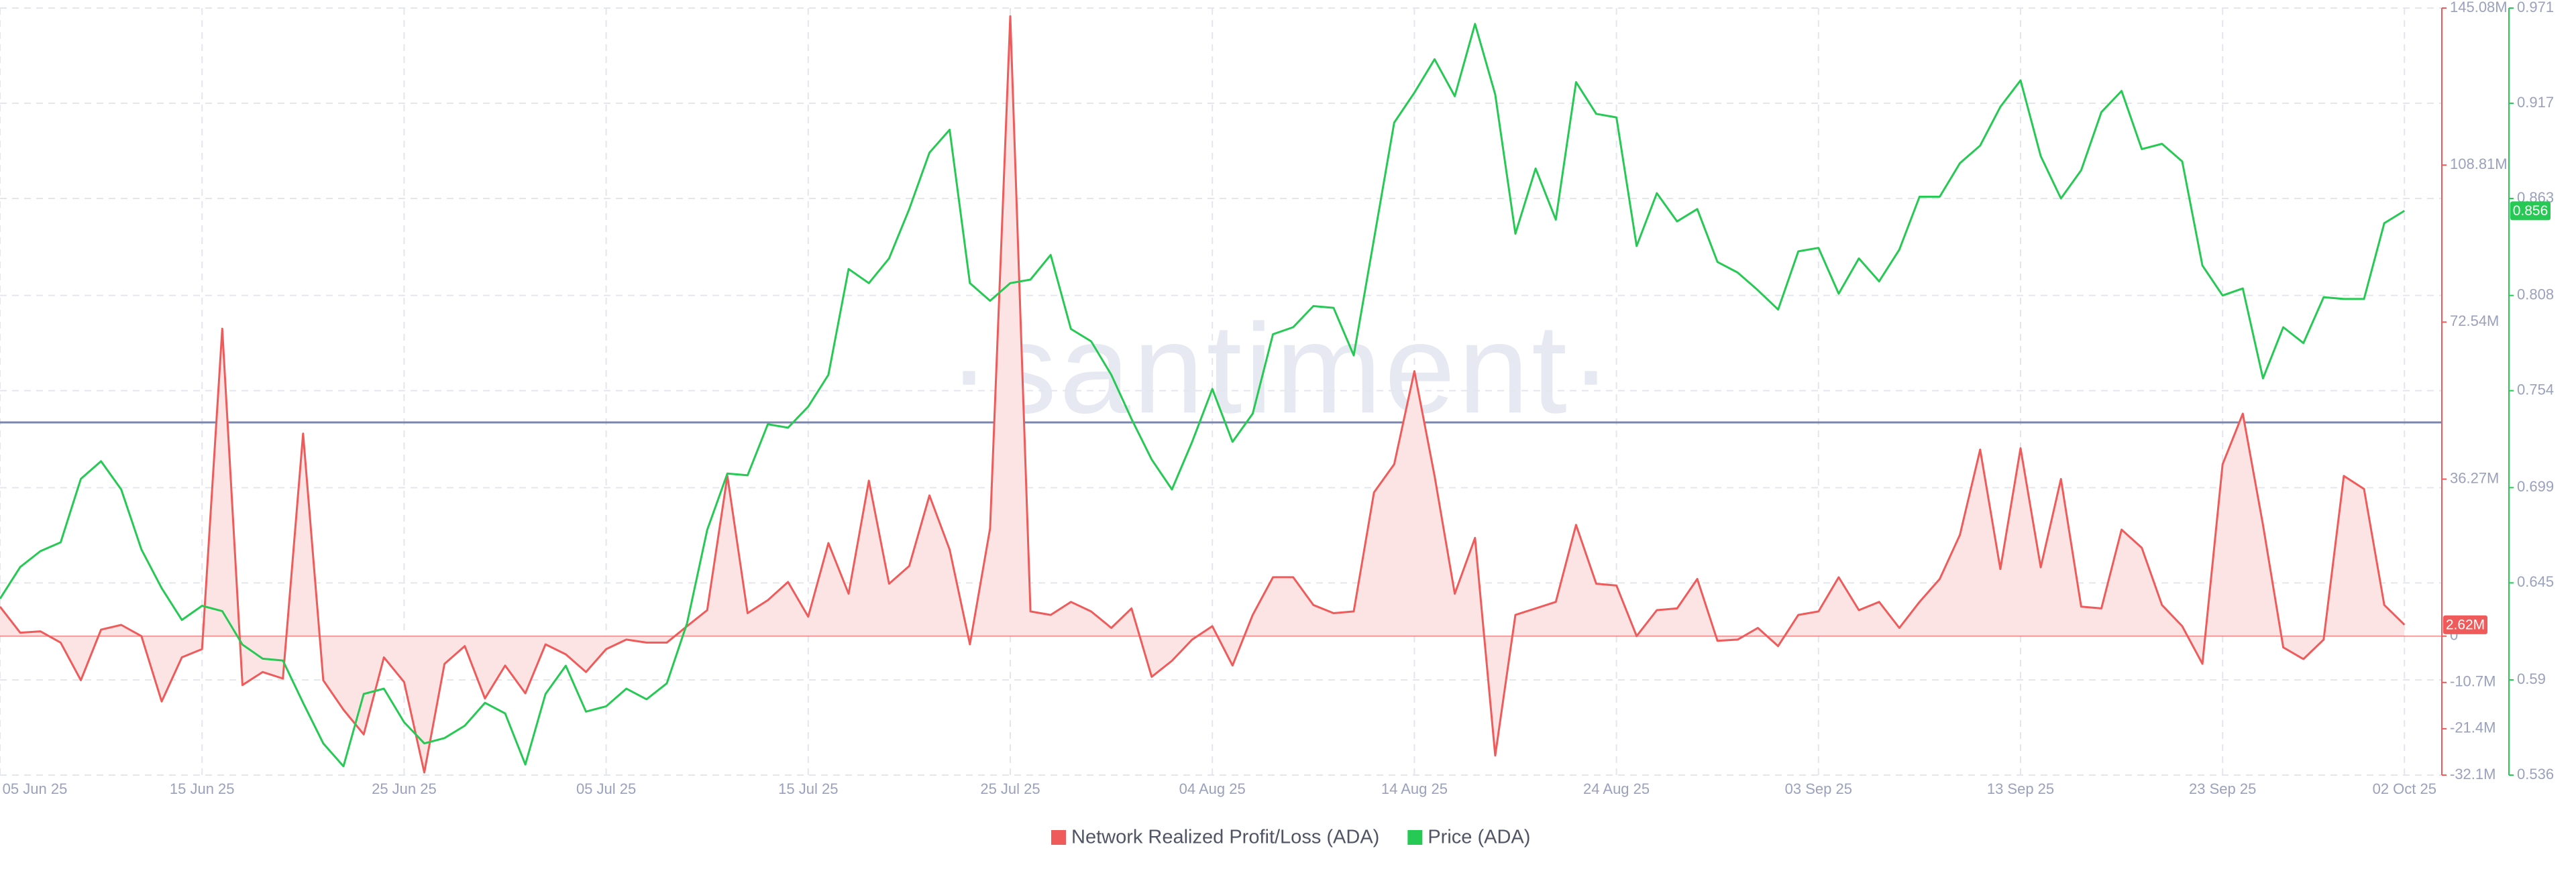  I want to click on y2-tick-label: 0.917, so click(2535, 102).